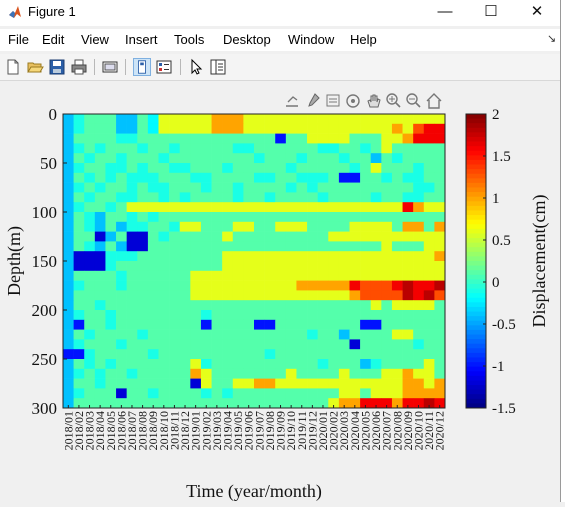 The width and height of the screenshot is (565, 507). Describe the element at coordinates (79, 67) in the screenshot. I see `print-icon` at that location.